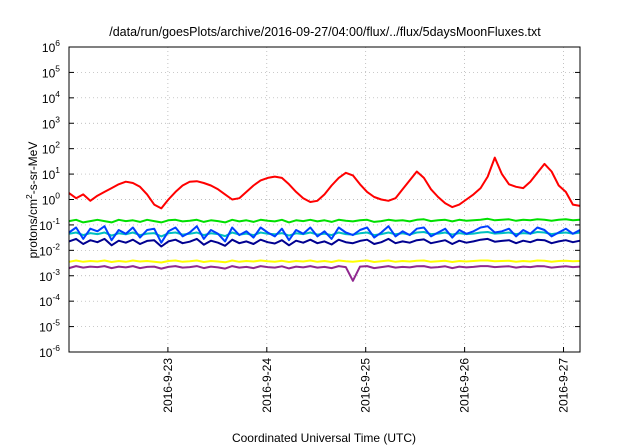  What do you see at coordinates (49, 224) in the screenshot?
I see `y-tick-label: 10⁻¹` at bounding box center [49, 224].